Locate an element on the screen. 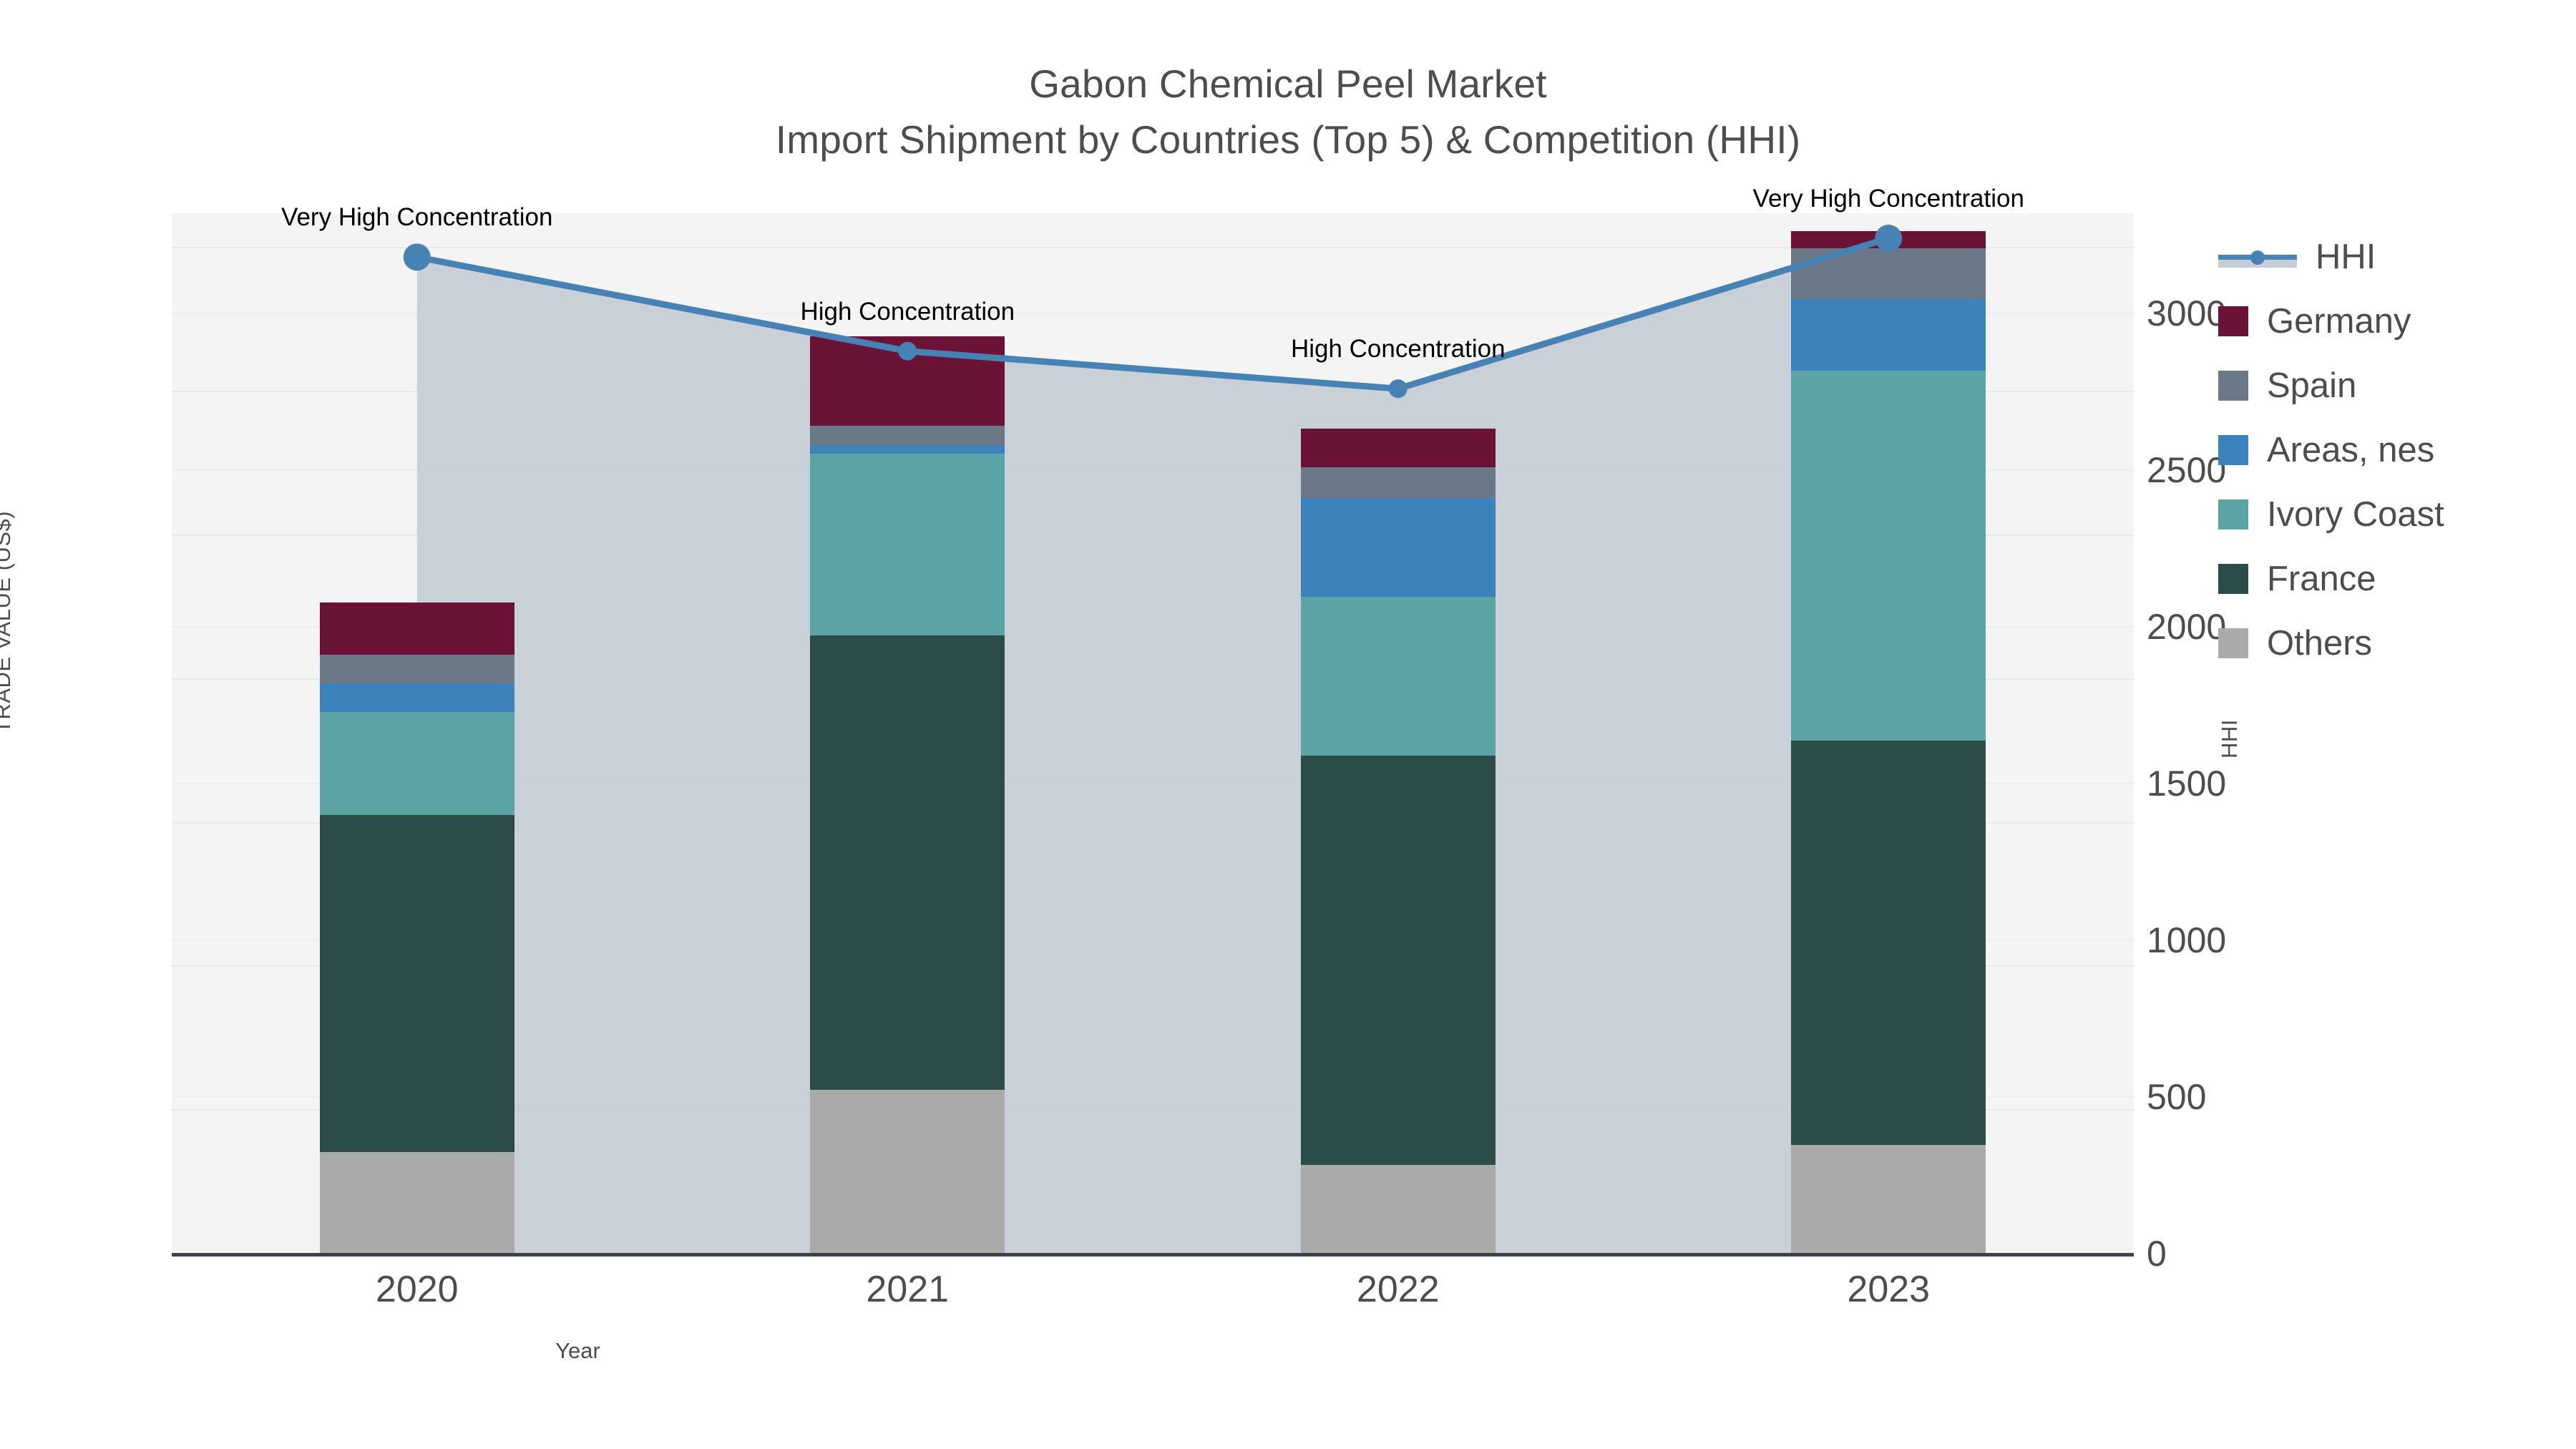  bar-segment-2023-spain is located at coordinates (1888, 273).